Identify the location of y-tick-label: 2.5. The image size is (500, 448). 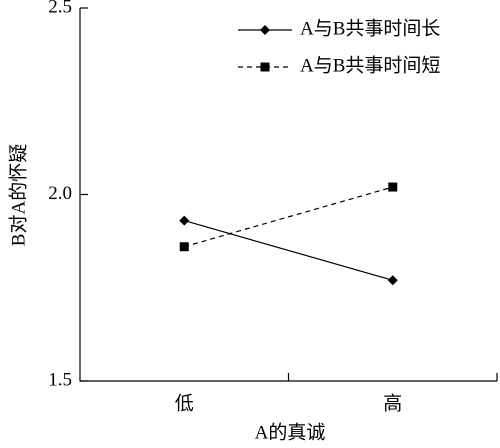
(60, 8).